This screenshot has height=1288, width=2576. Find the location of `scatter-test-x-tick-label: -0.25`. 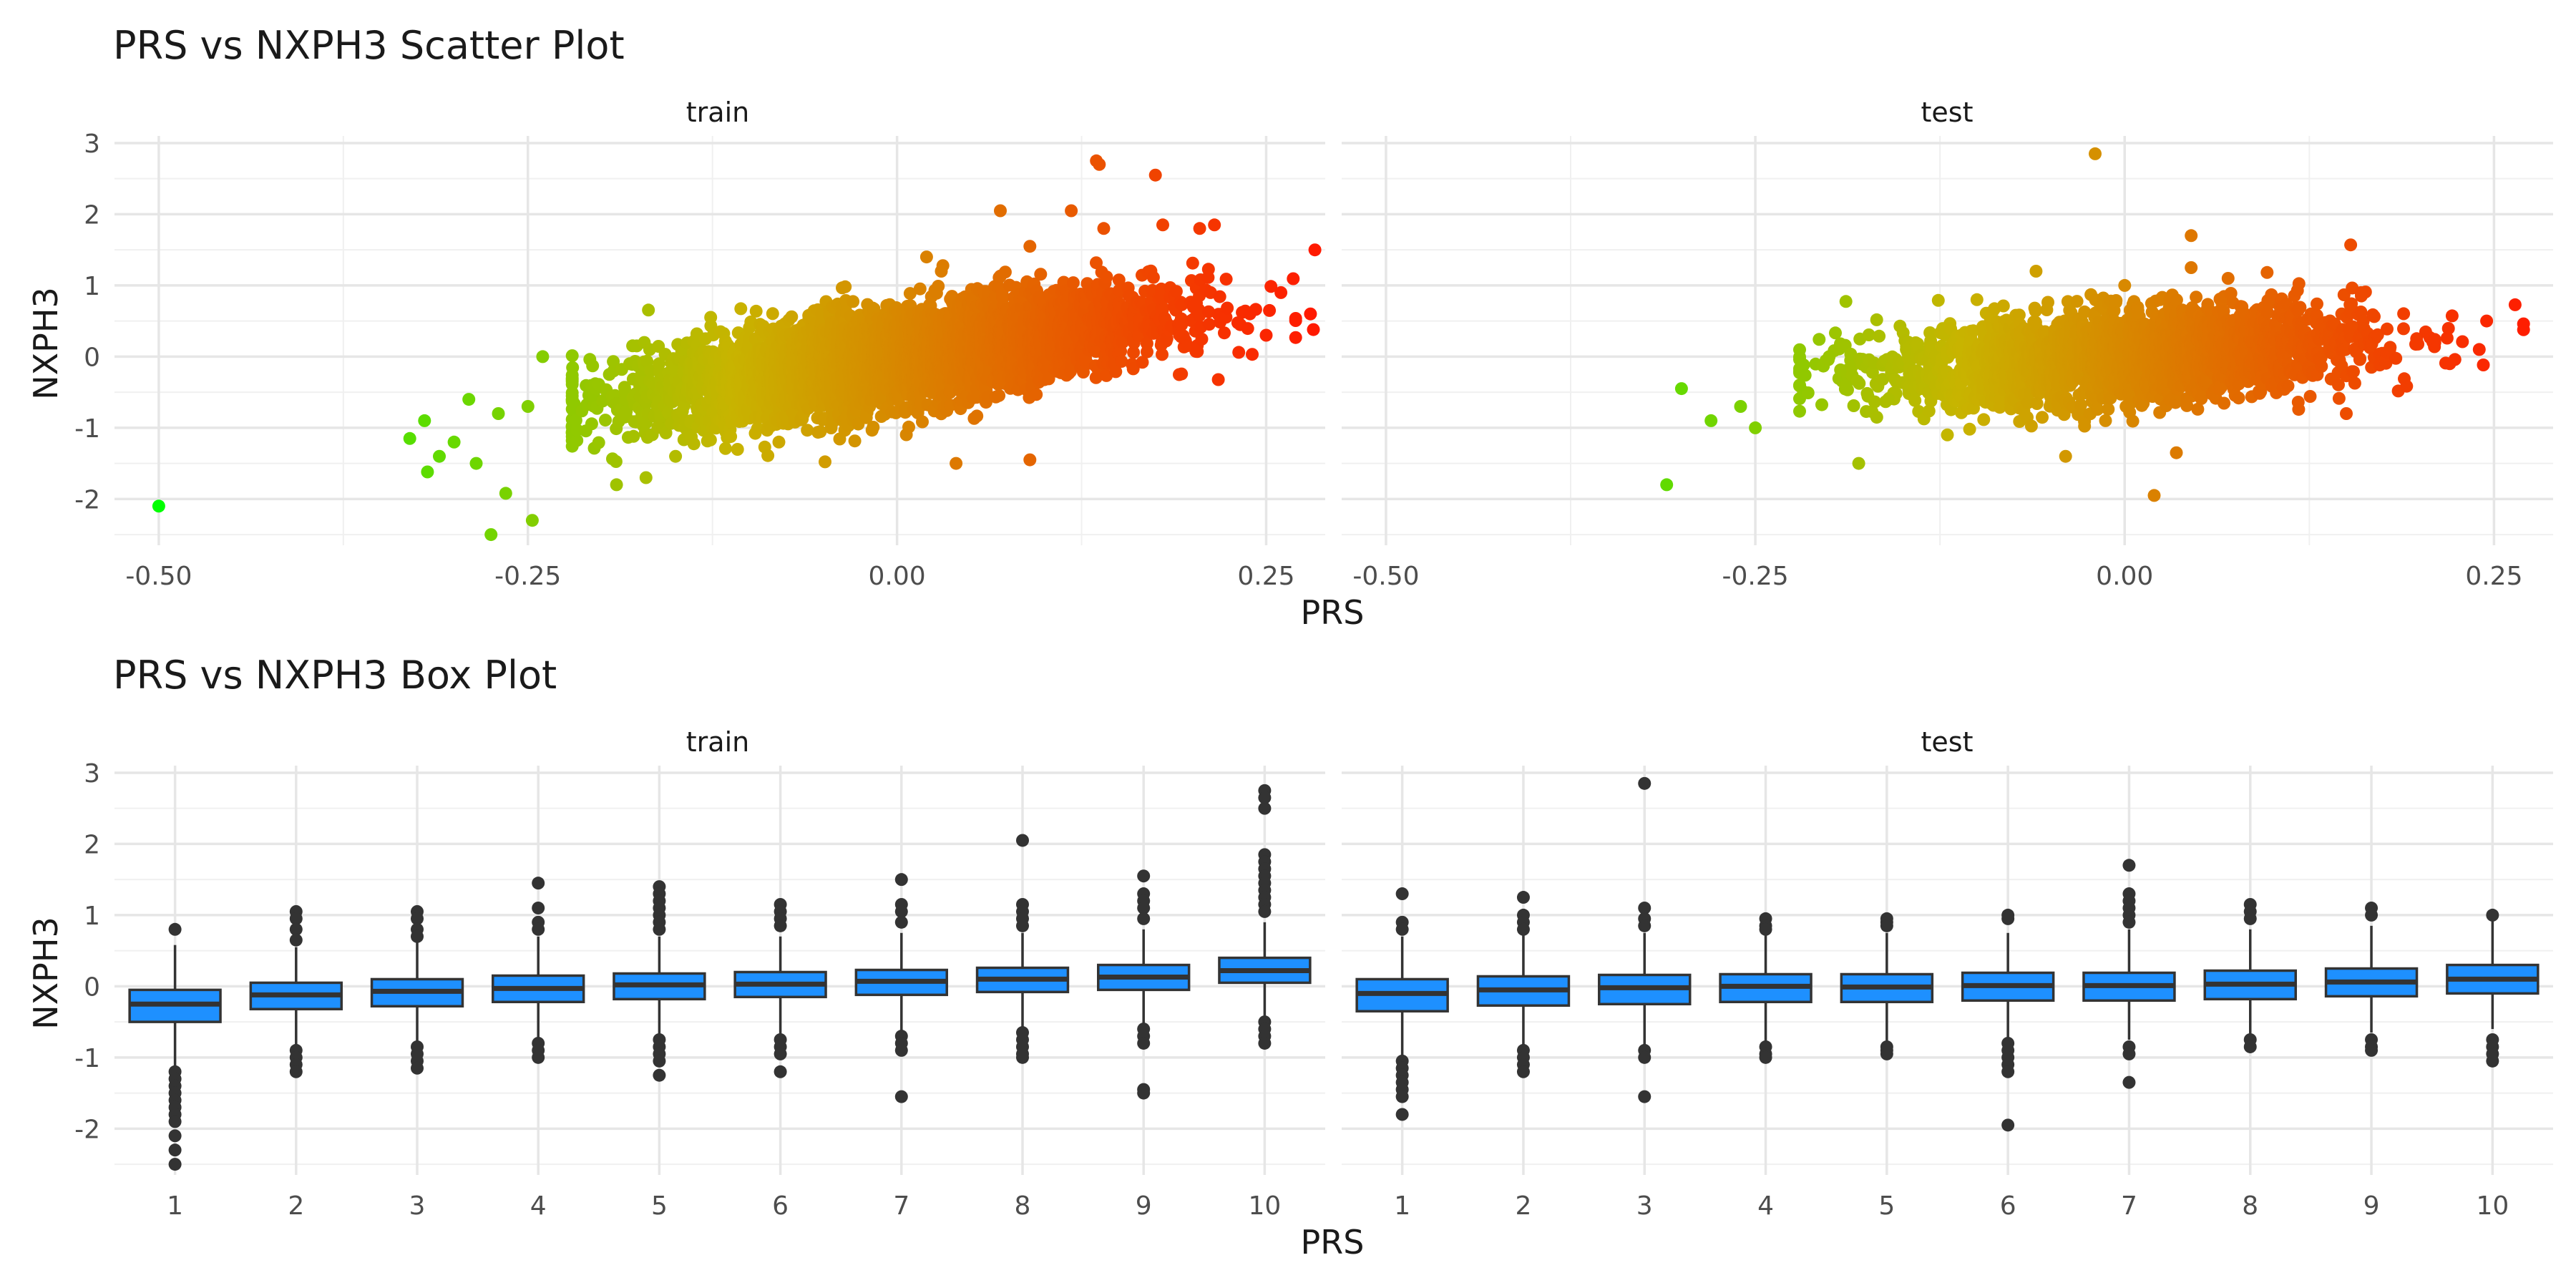

scatter-test-x-tick-label: -0.25 is located at coordinates (1755, 576).